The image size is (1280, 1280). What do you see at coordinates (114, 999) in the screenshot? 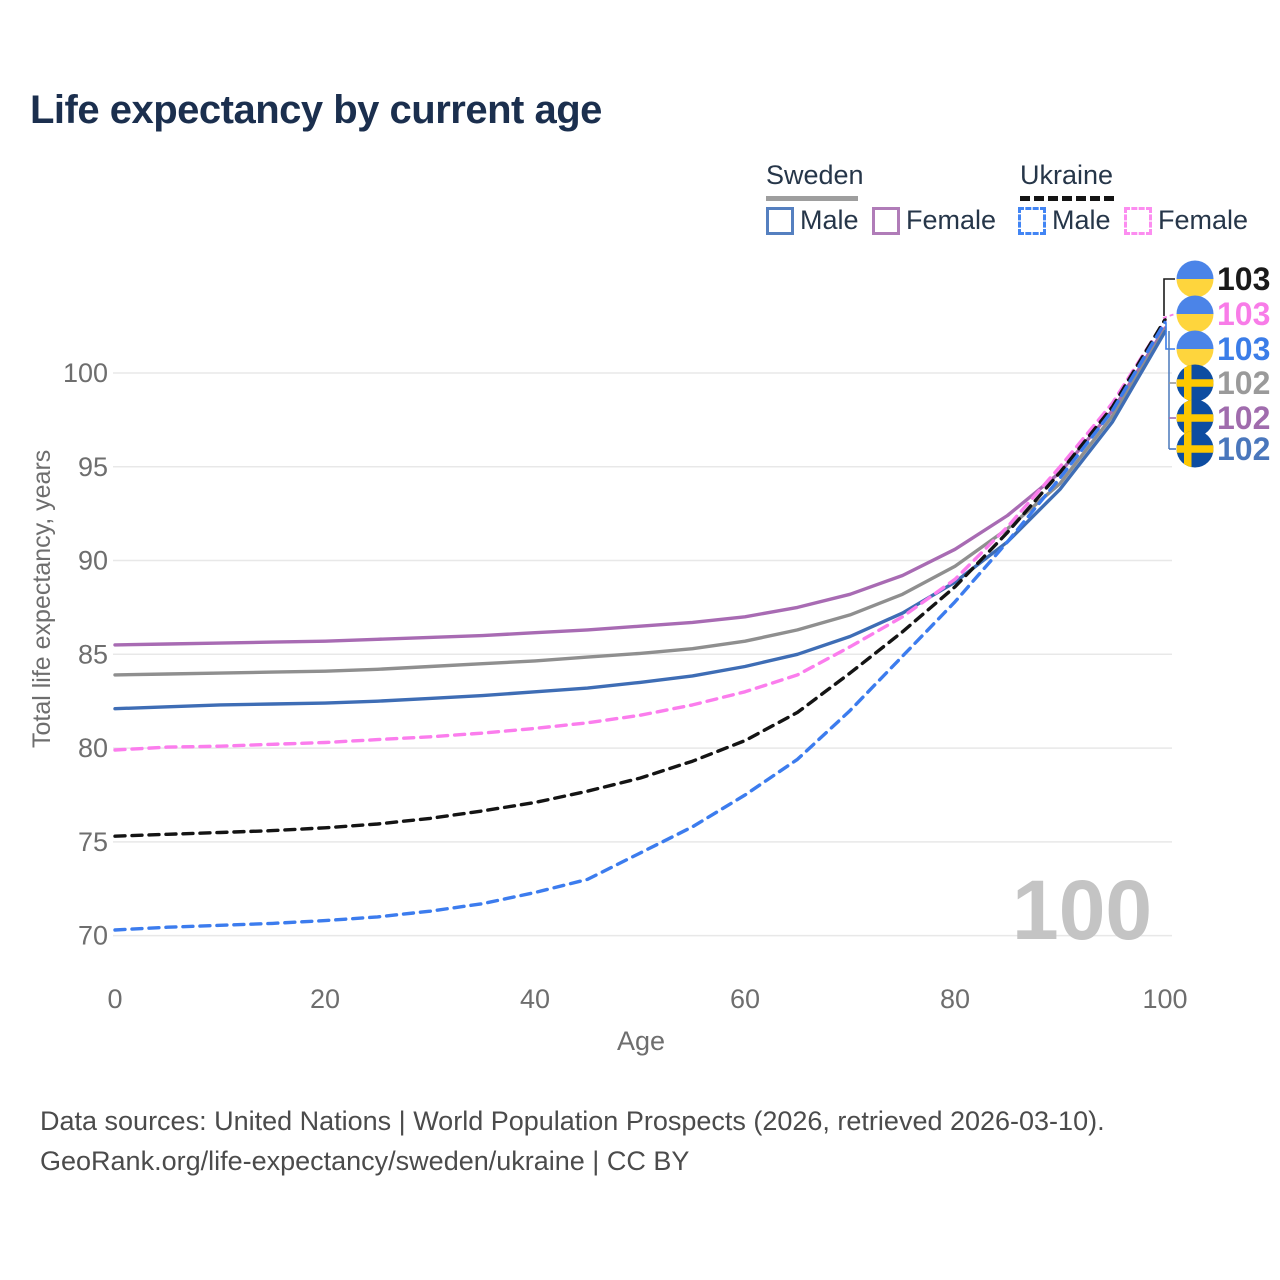
I see `x-tick-label: 0` at bounding box center [114, 999].